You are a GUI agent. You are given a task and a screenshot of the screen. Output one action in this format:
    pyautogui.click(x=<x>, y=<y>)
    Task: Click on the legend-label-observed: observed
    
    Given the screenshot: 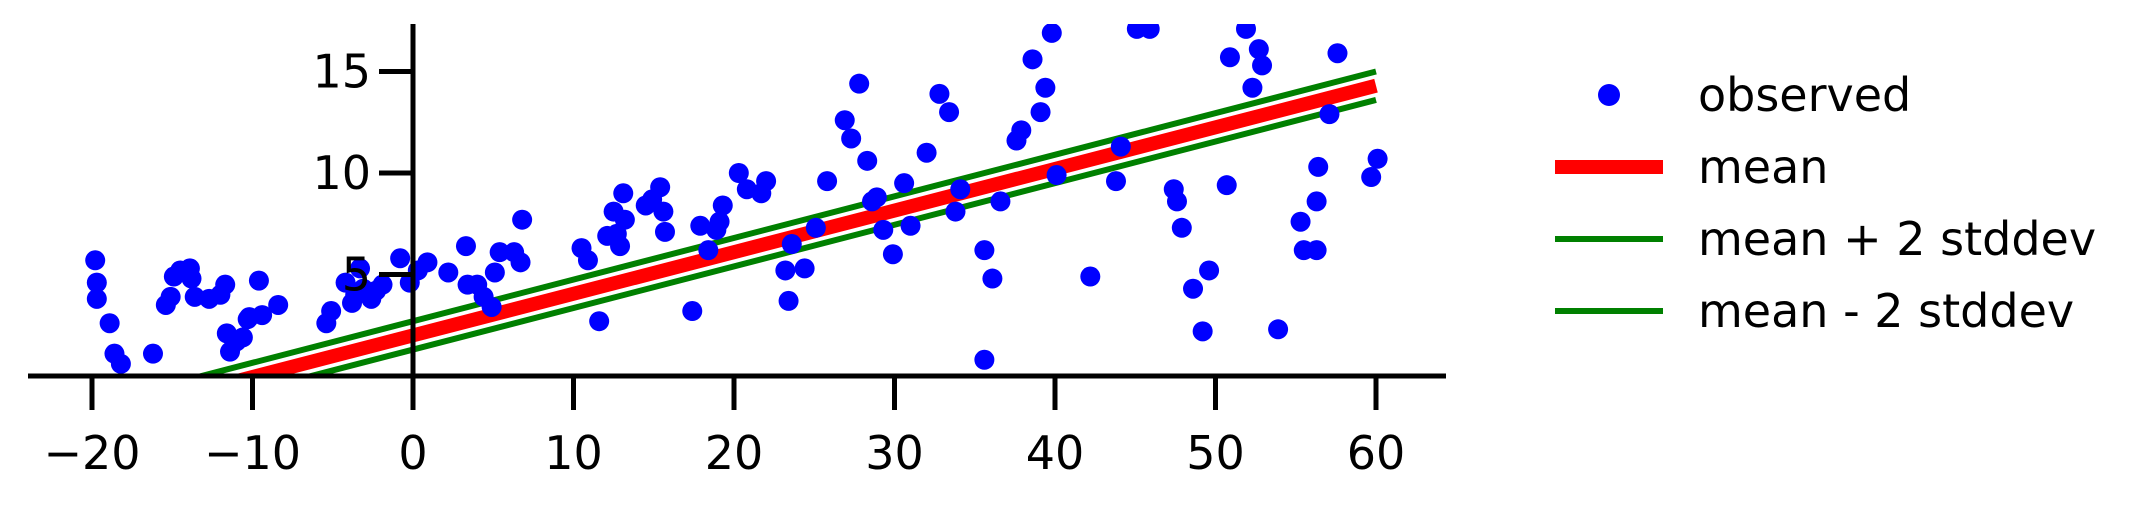 What is the action you would take?
    pyautogui.click(x=1804, y=95)
    